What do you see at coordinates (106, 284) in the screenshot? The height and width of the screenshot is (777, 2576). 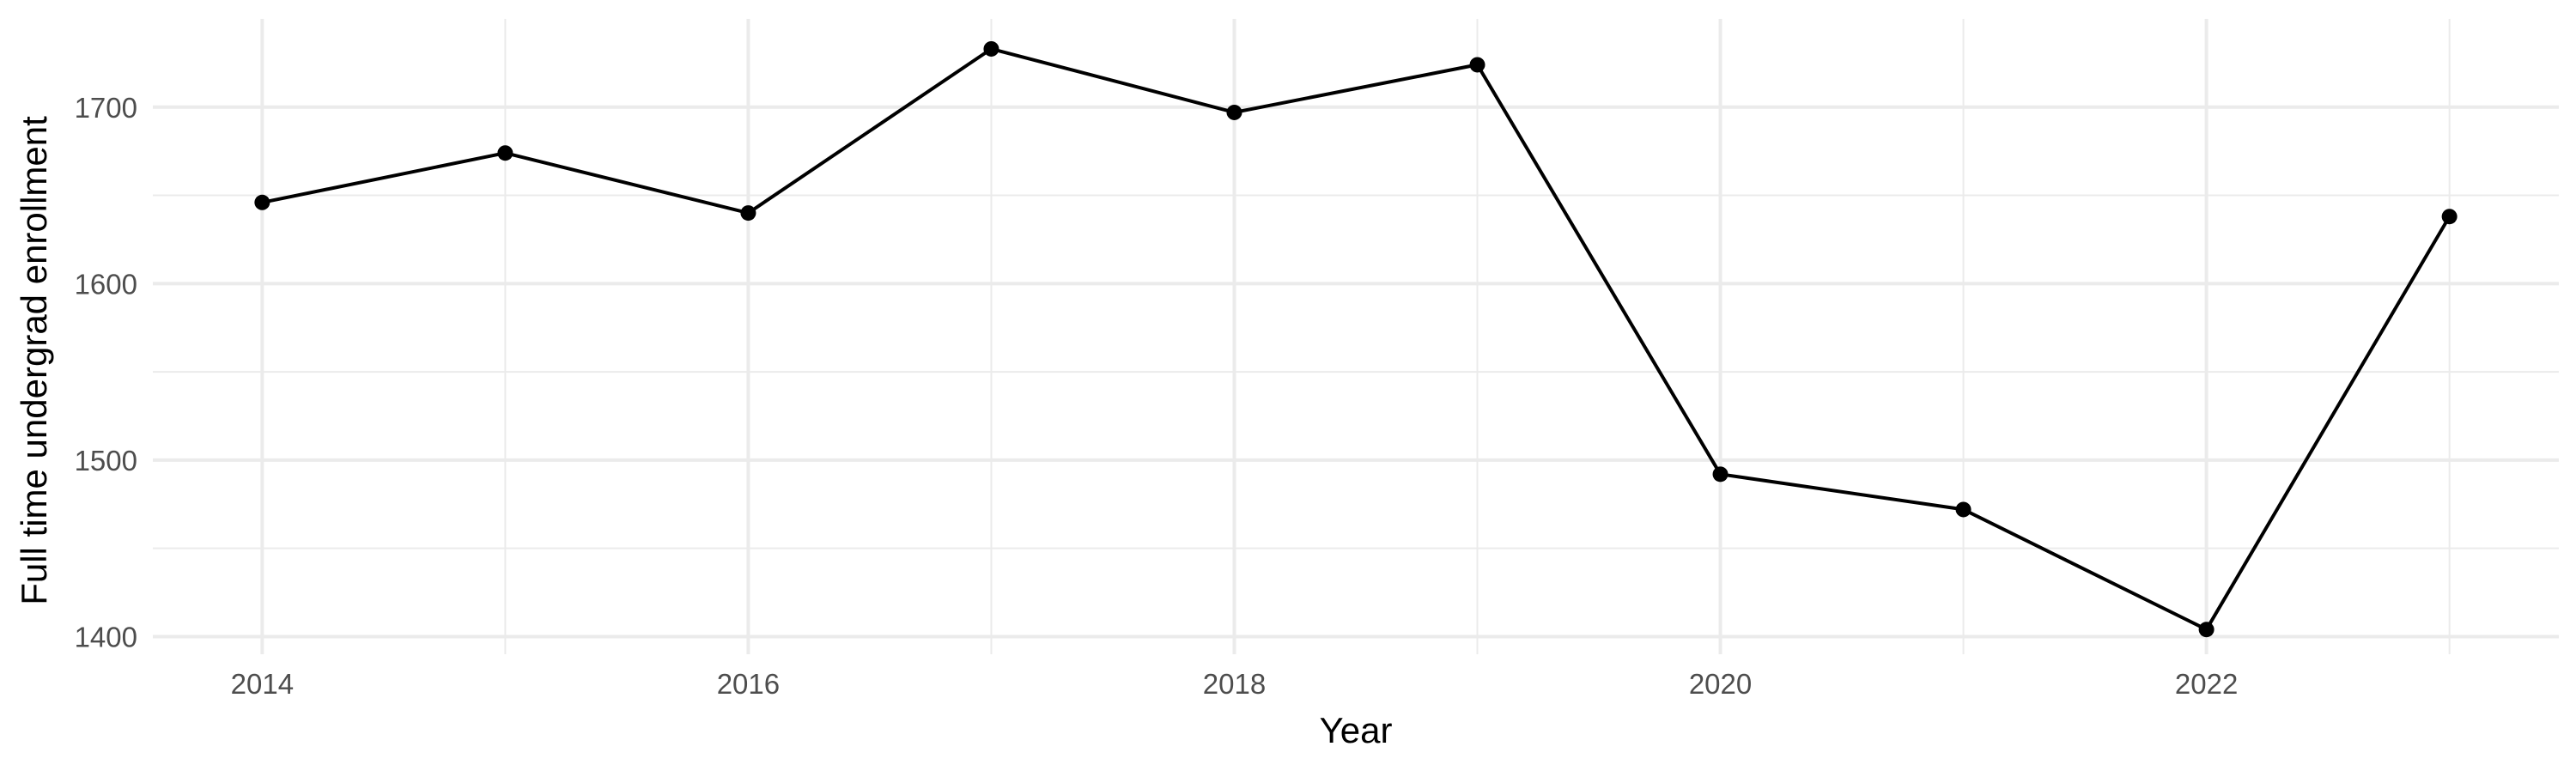 I see `y-tick-label: 1600` at bounding box center [106, 284].